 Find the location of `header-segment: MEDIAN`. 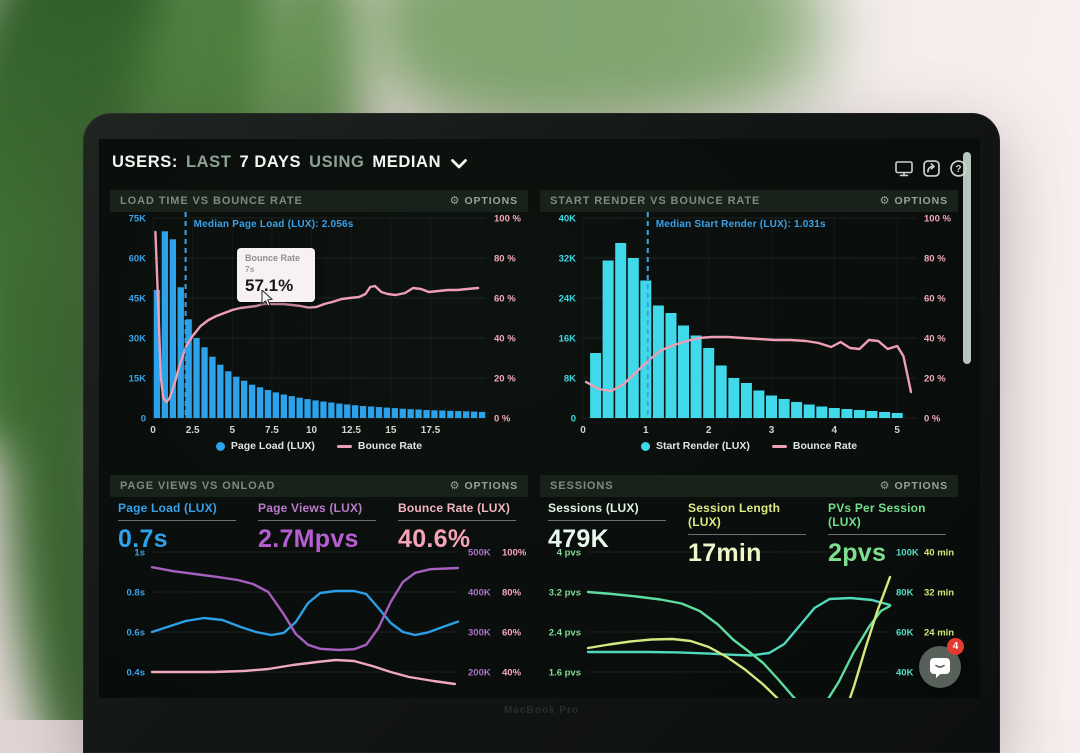

header-segment: MEDIAN is located at coordinates (407, 162).